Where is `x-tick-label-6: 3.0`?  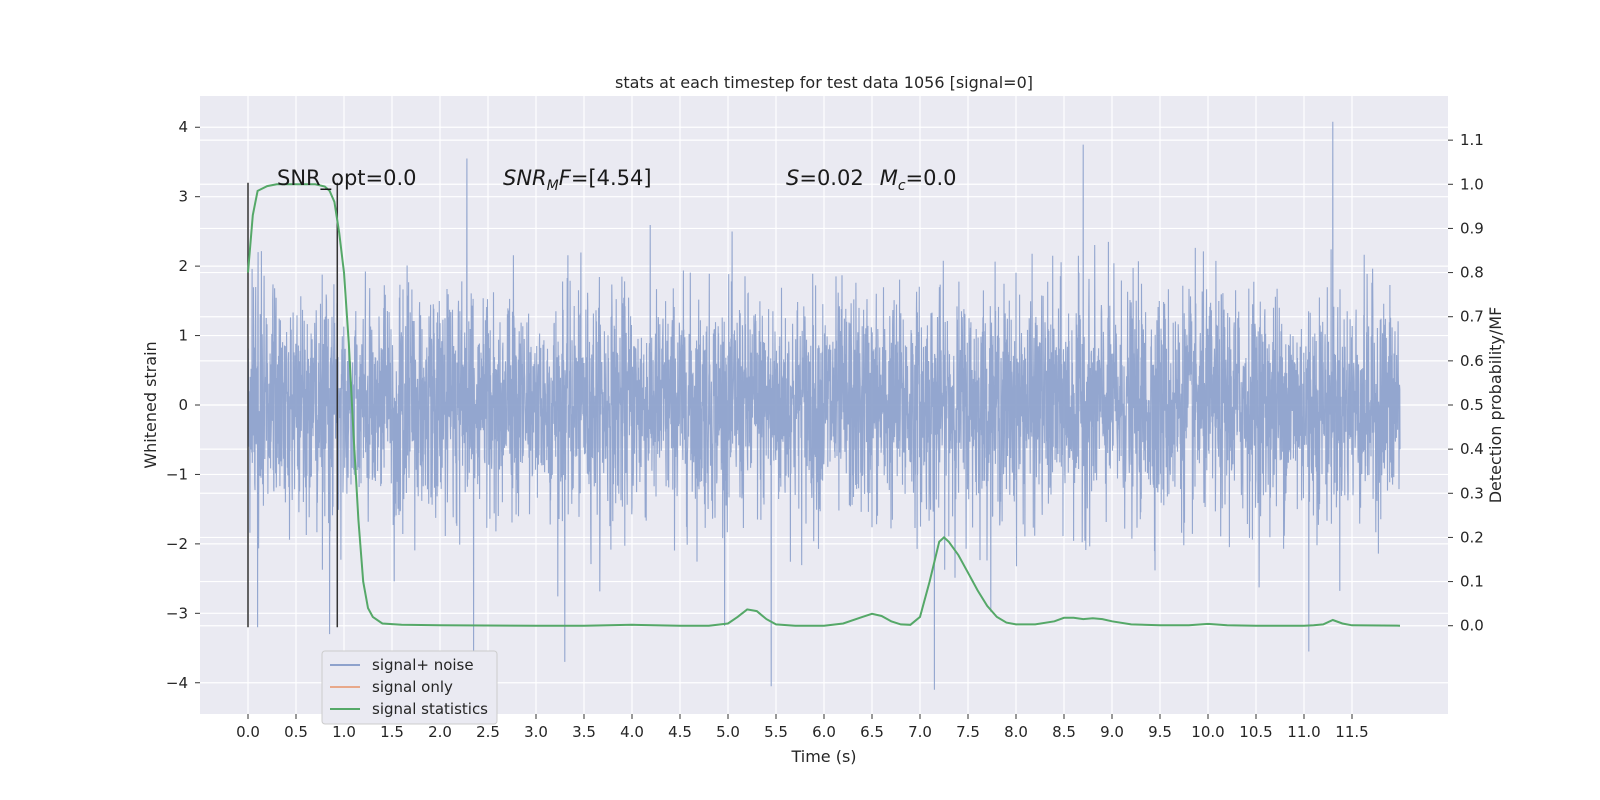
x-tick-label-6: 3.0 is located at coordinates (536, 732).